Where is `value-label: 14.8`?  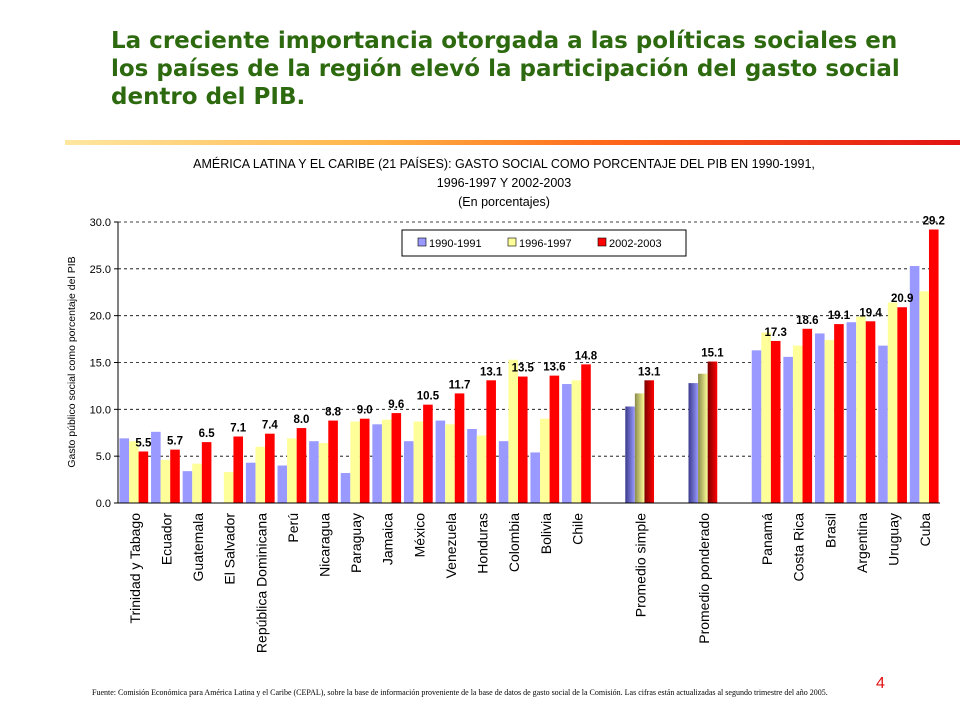 value-label: 14.8 is located at coordinates (586, 356).